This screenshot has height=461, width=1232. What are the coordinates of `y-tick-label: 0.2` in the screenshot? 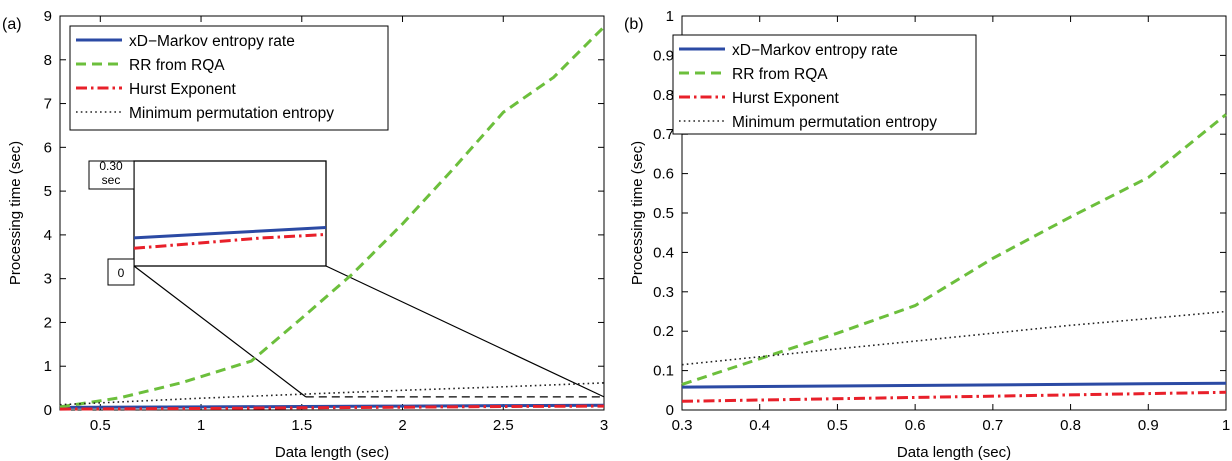 It's located at (663, 331).